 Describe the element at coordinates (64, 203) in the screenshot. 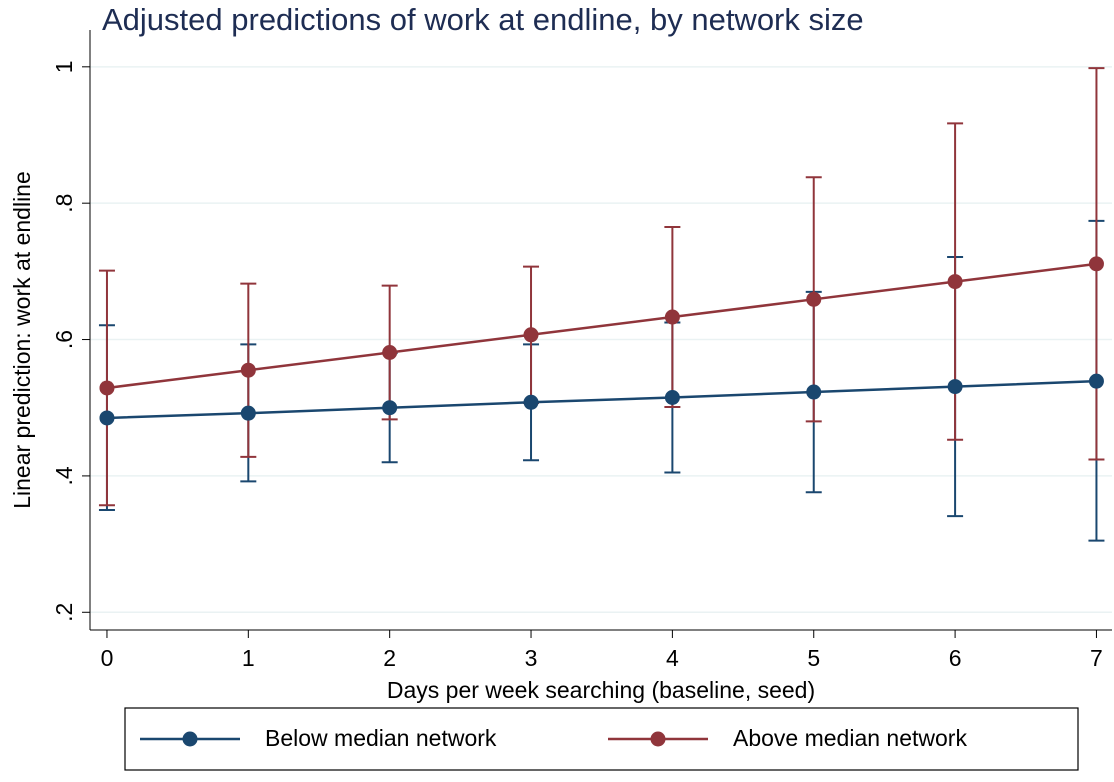

I see `y-tick-label: .8` at that location.